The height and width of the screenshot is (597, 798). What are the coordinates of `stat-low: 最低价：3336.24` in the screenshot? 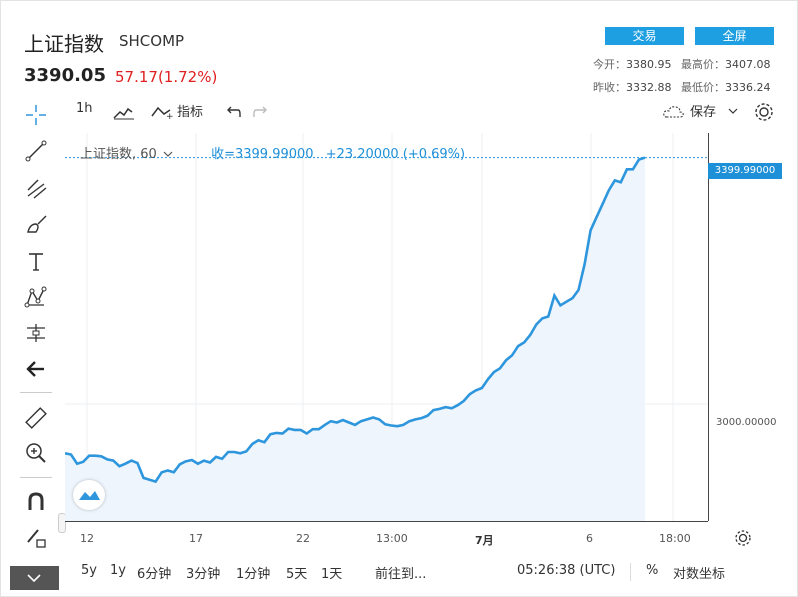 It's located at (726, 87).